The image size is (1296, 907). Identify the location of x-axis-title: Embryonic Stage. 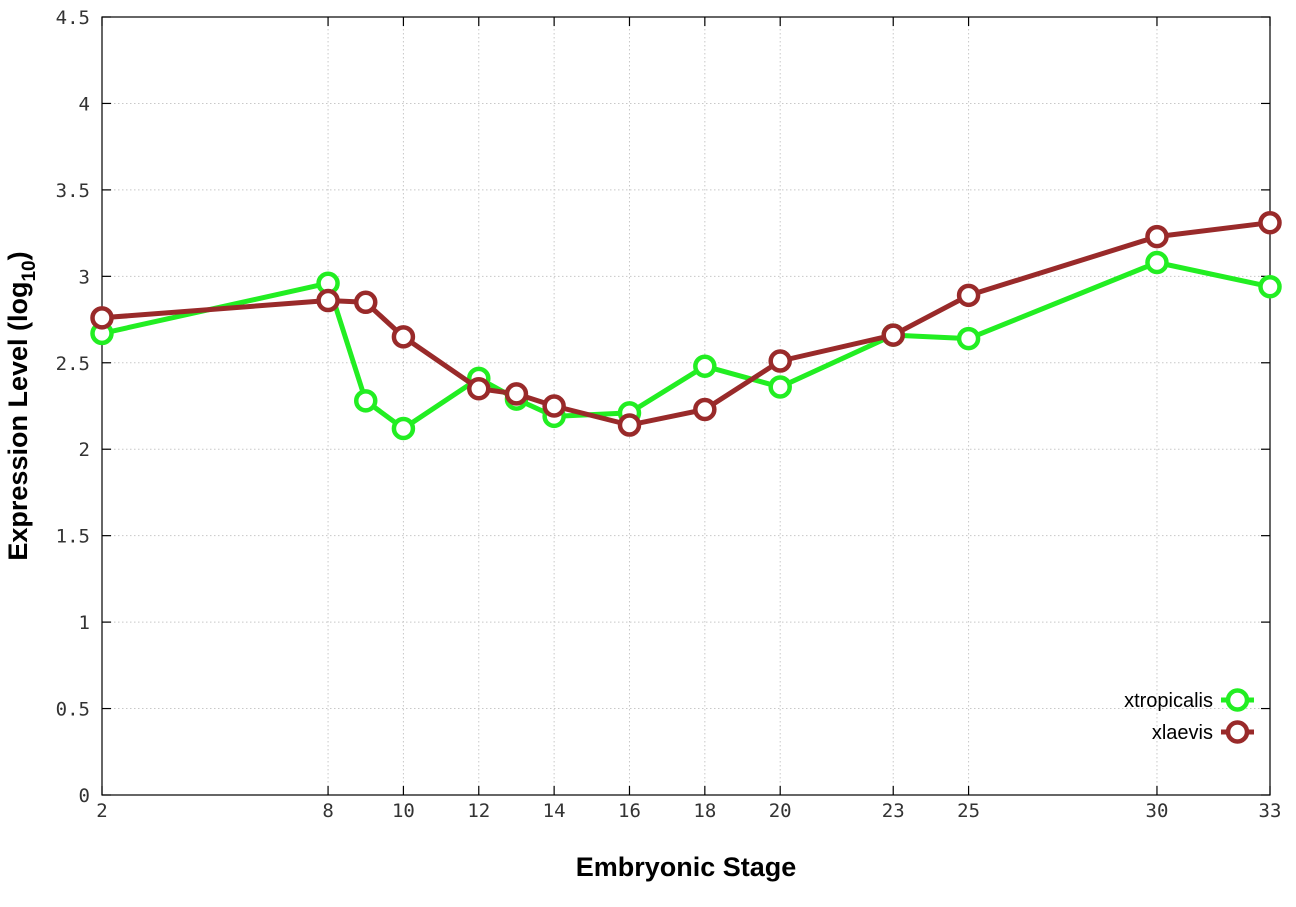
(686, 867).